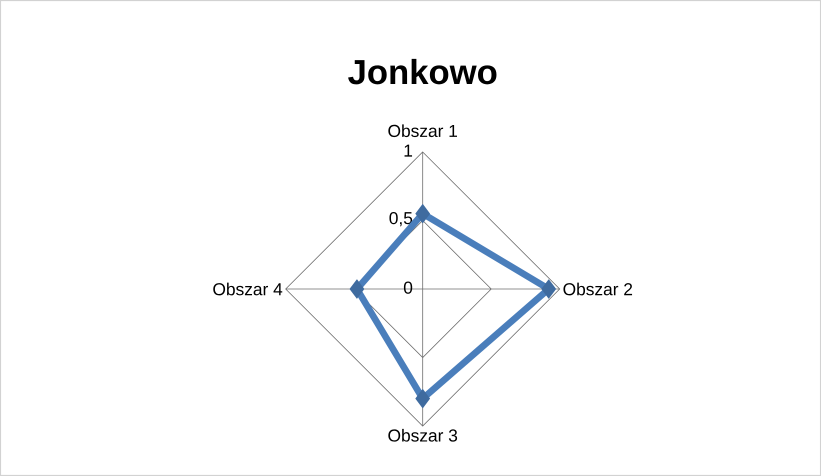  Describe the element at coordinates (597, 289) in the screenshot. I see `spoke-label: Obszar 2` at that location.